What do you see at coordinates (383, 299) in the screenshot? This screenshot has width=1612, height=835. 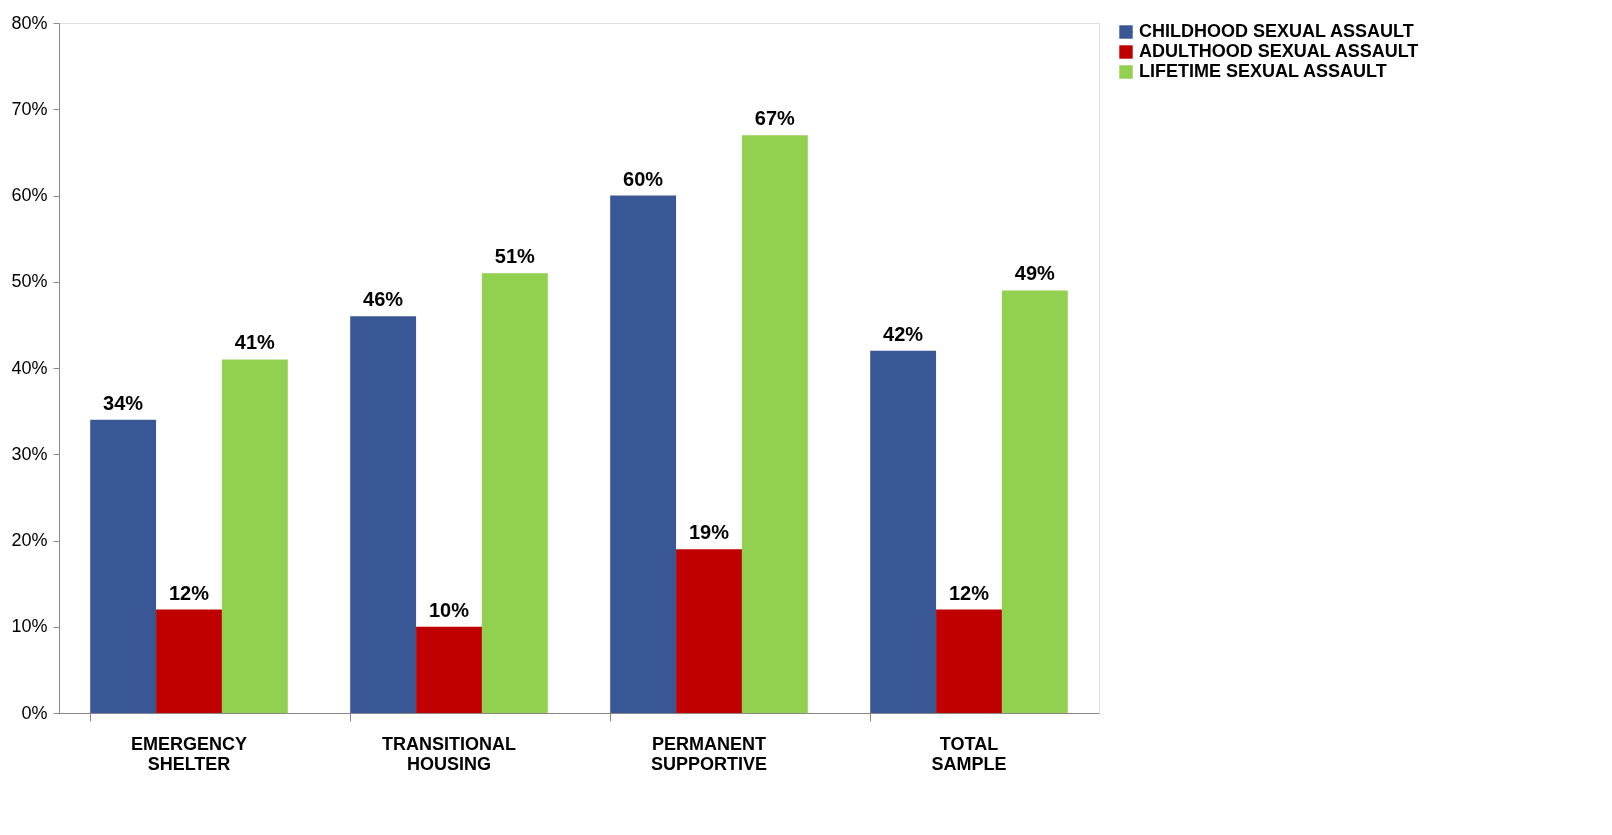 I see `data-label: 46%` at bounding box center [383, 299].